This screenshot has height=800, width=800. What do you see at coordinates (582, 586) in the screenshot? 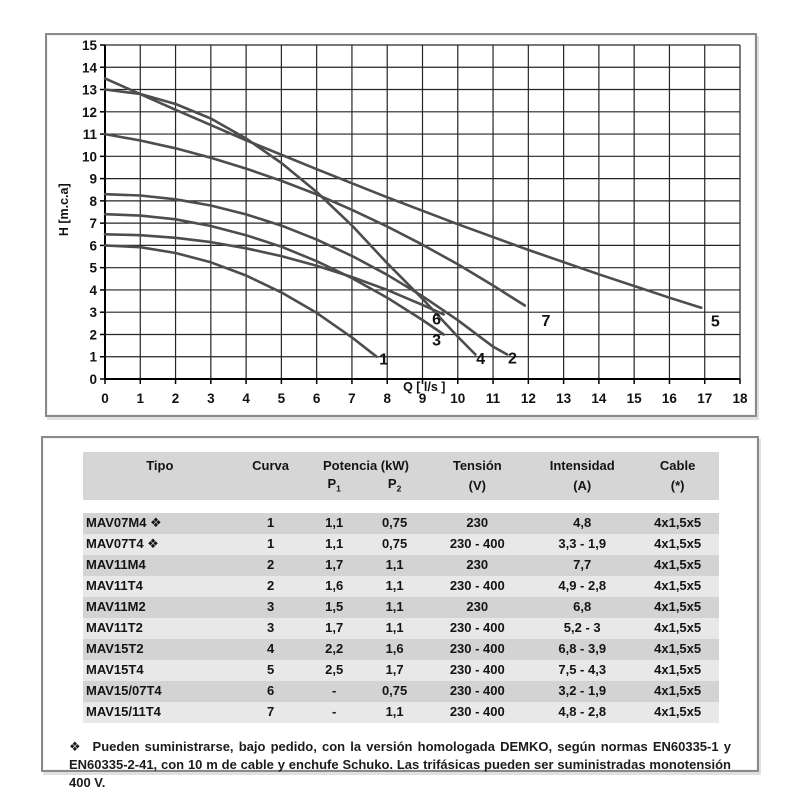
I see `cell-intensidad: 4,9 - 2,8` at bounding box center [582, 586].